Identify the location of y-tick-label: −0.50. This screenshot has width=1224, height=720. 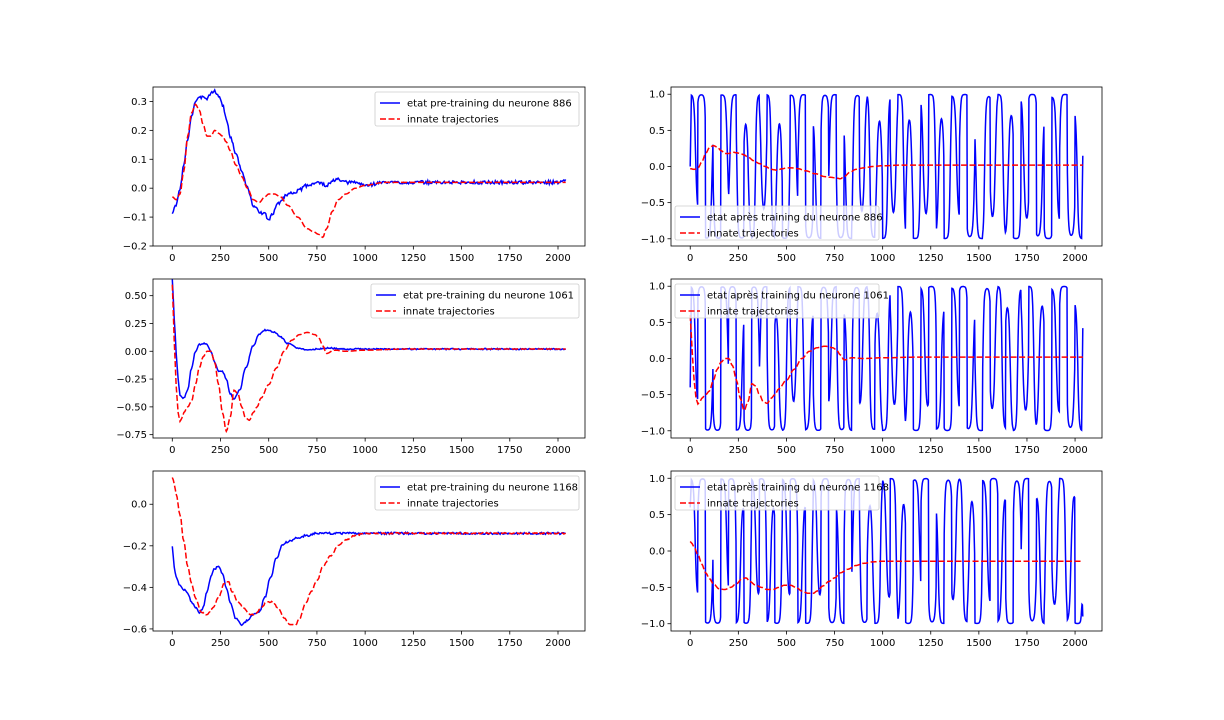
(131, 407).